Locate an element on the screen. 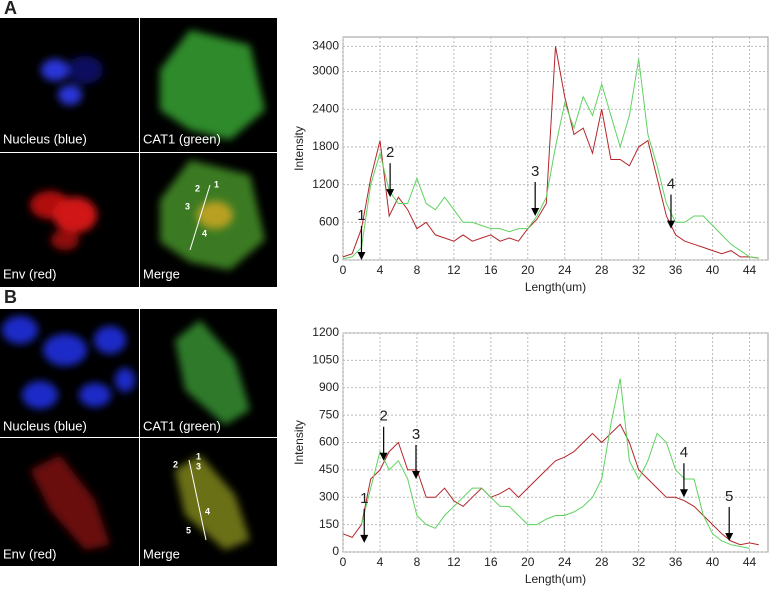  panel-label: A is located at coordinates (10, 9).